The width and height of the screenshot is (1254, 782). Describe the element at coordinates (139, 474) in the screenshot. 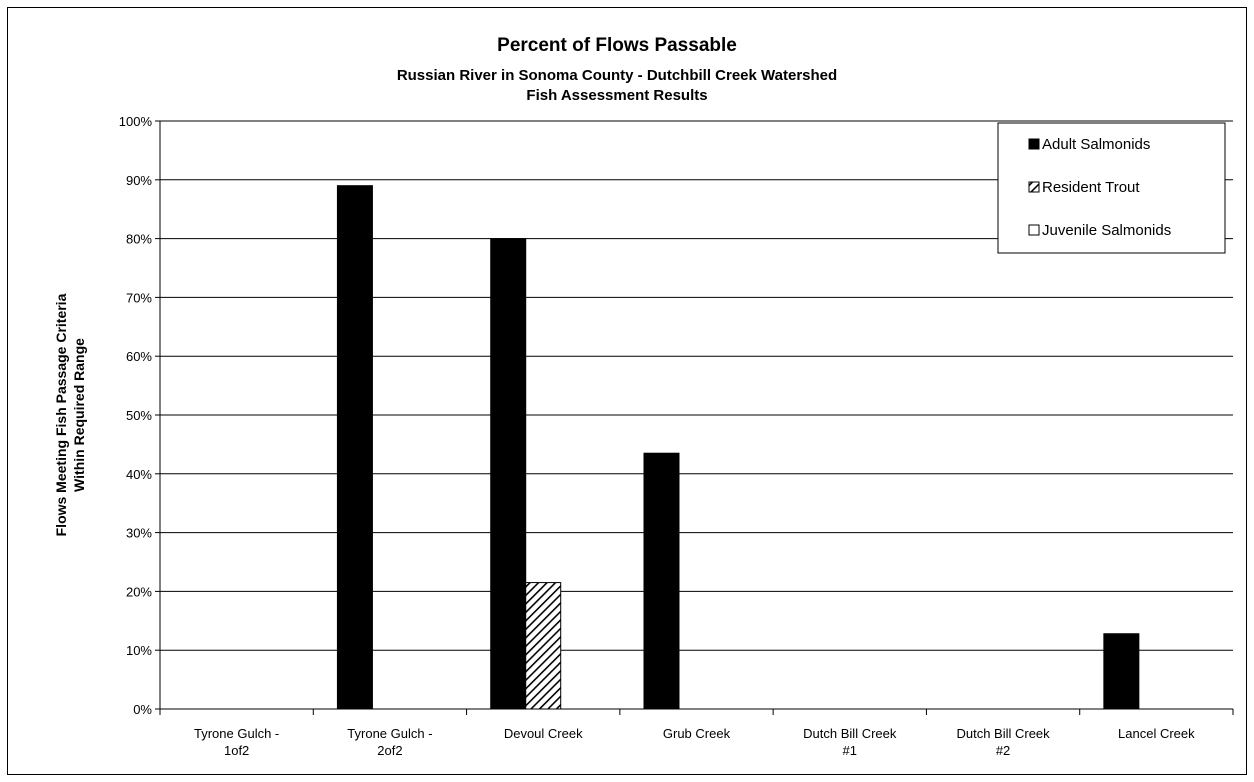

I see `y-tick-label: 40%` at that location.